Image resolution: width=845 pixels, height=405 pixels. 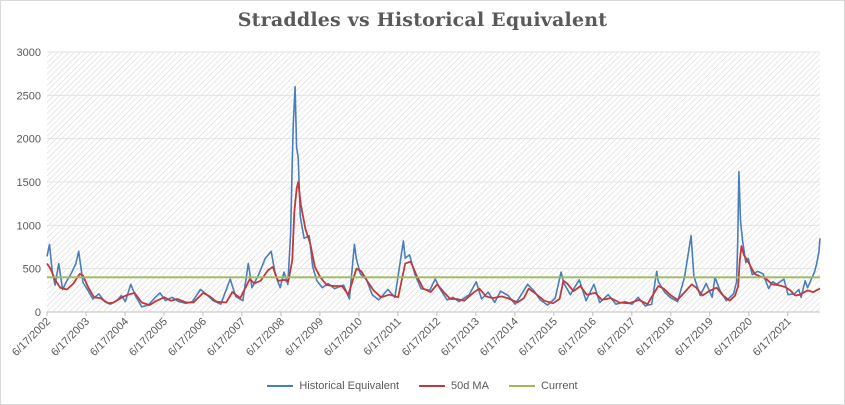 I want to click on x-tick-label: 6/17/2008, so click(x=265, y=337).